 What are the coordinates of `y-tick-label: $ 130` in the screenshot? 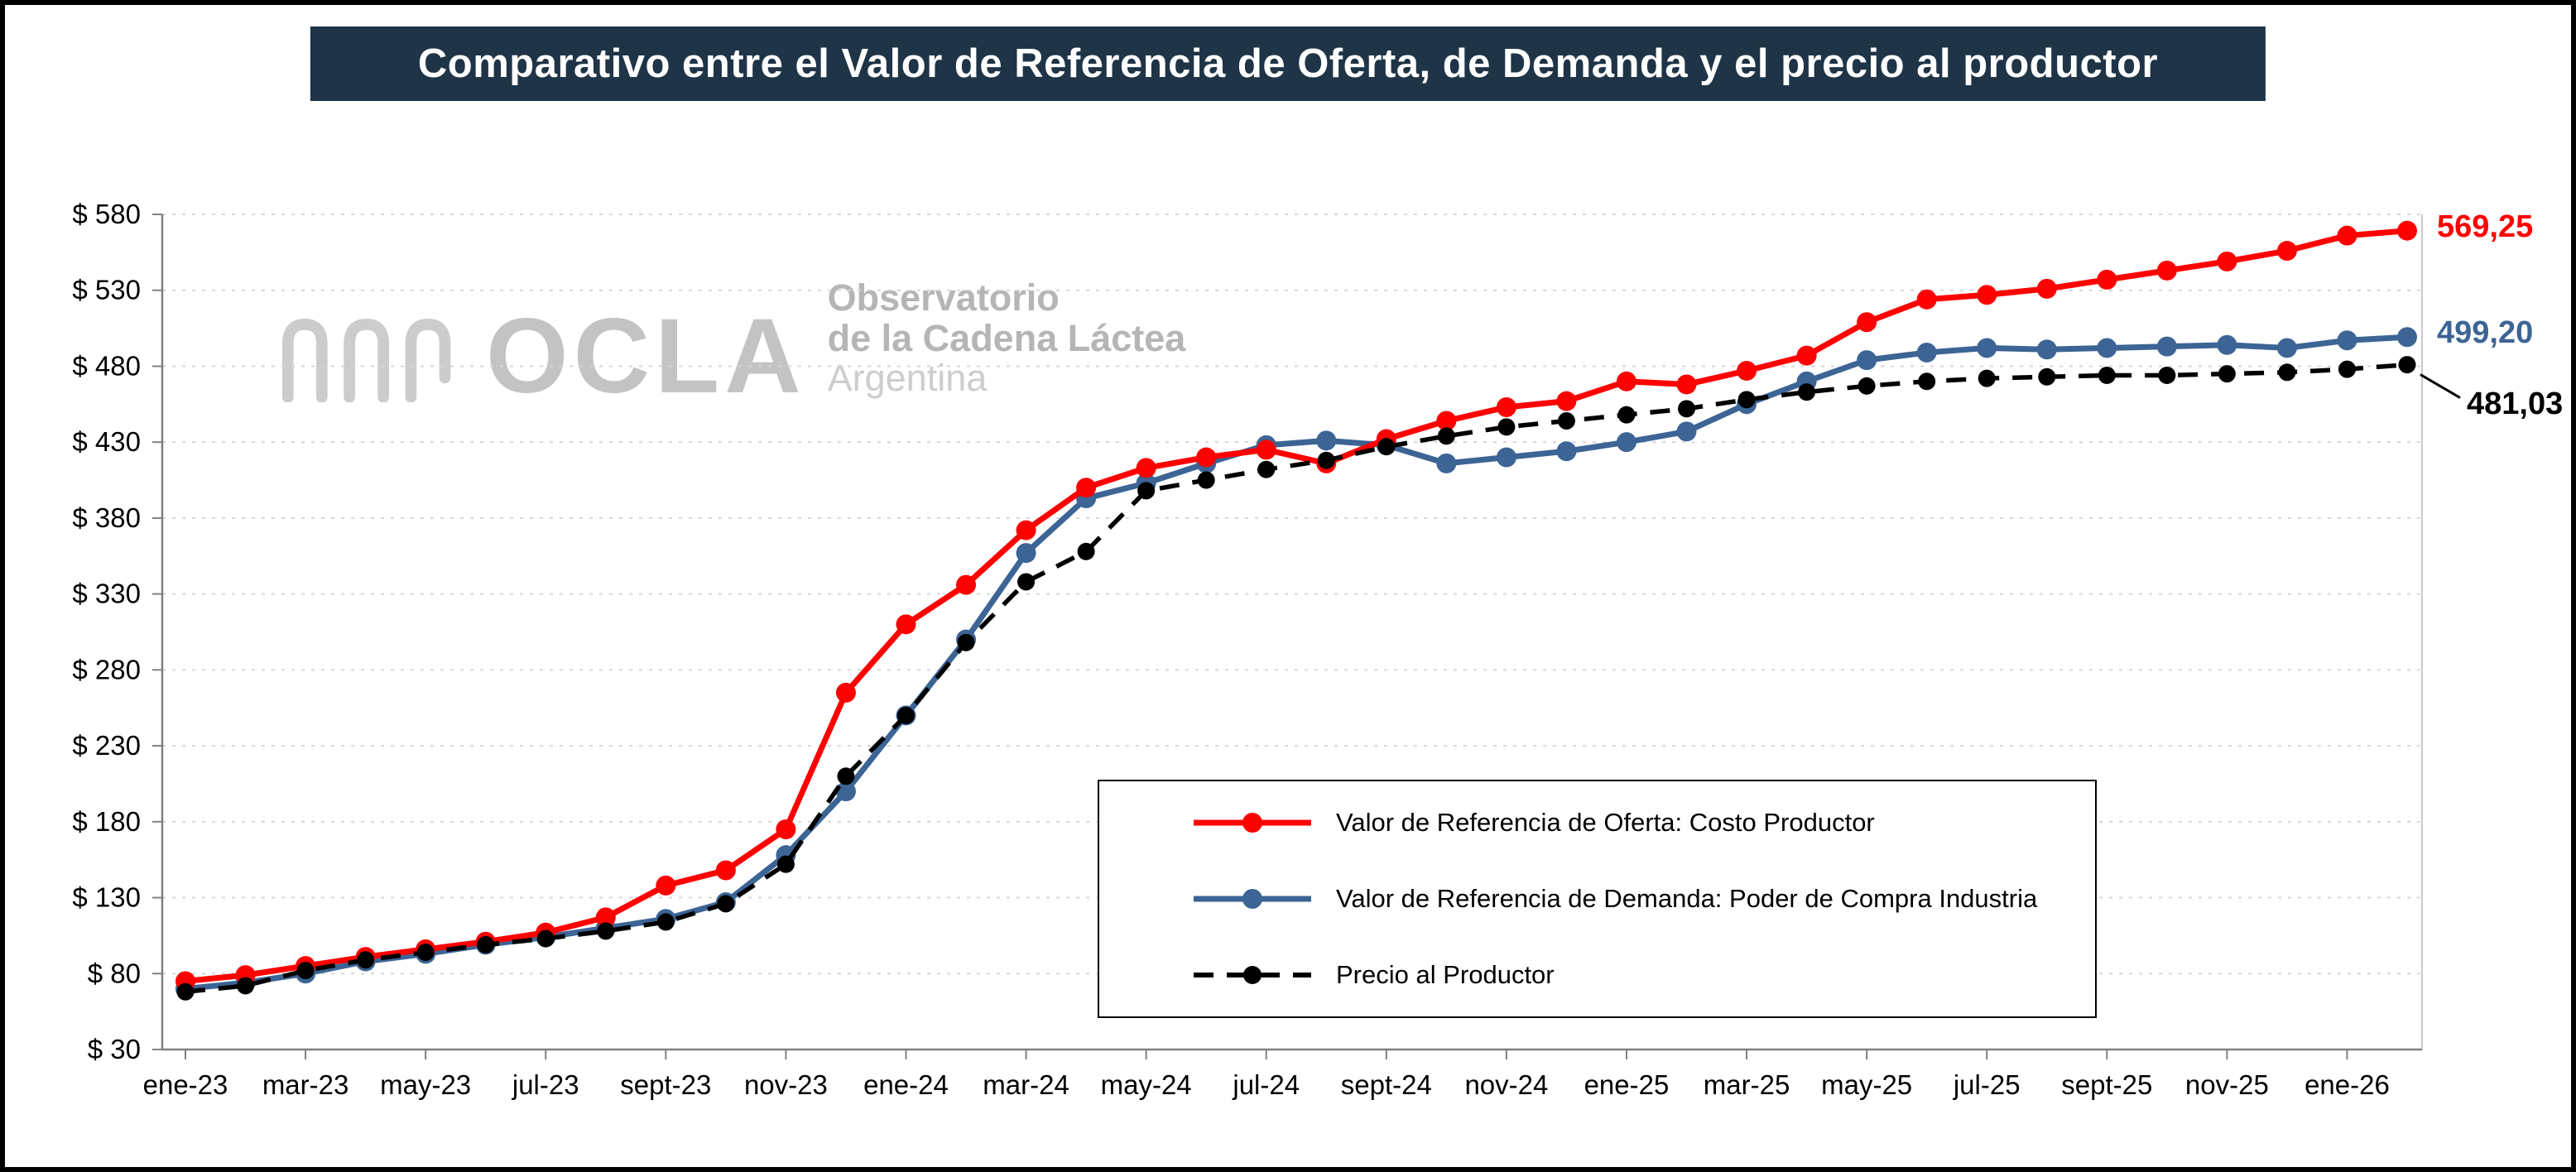 It's located at (106, 897).